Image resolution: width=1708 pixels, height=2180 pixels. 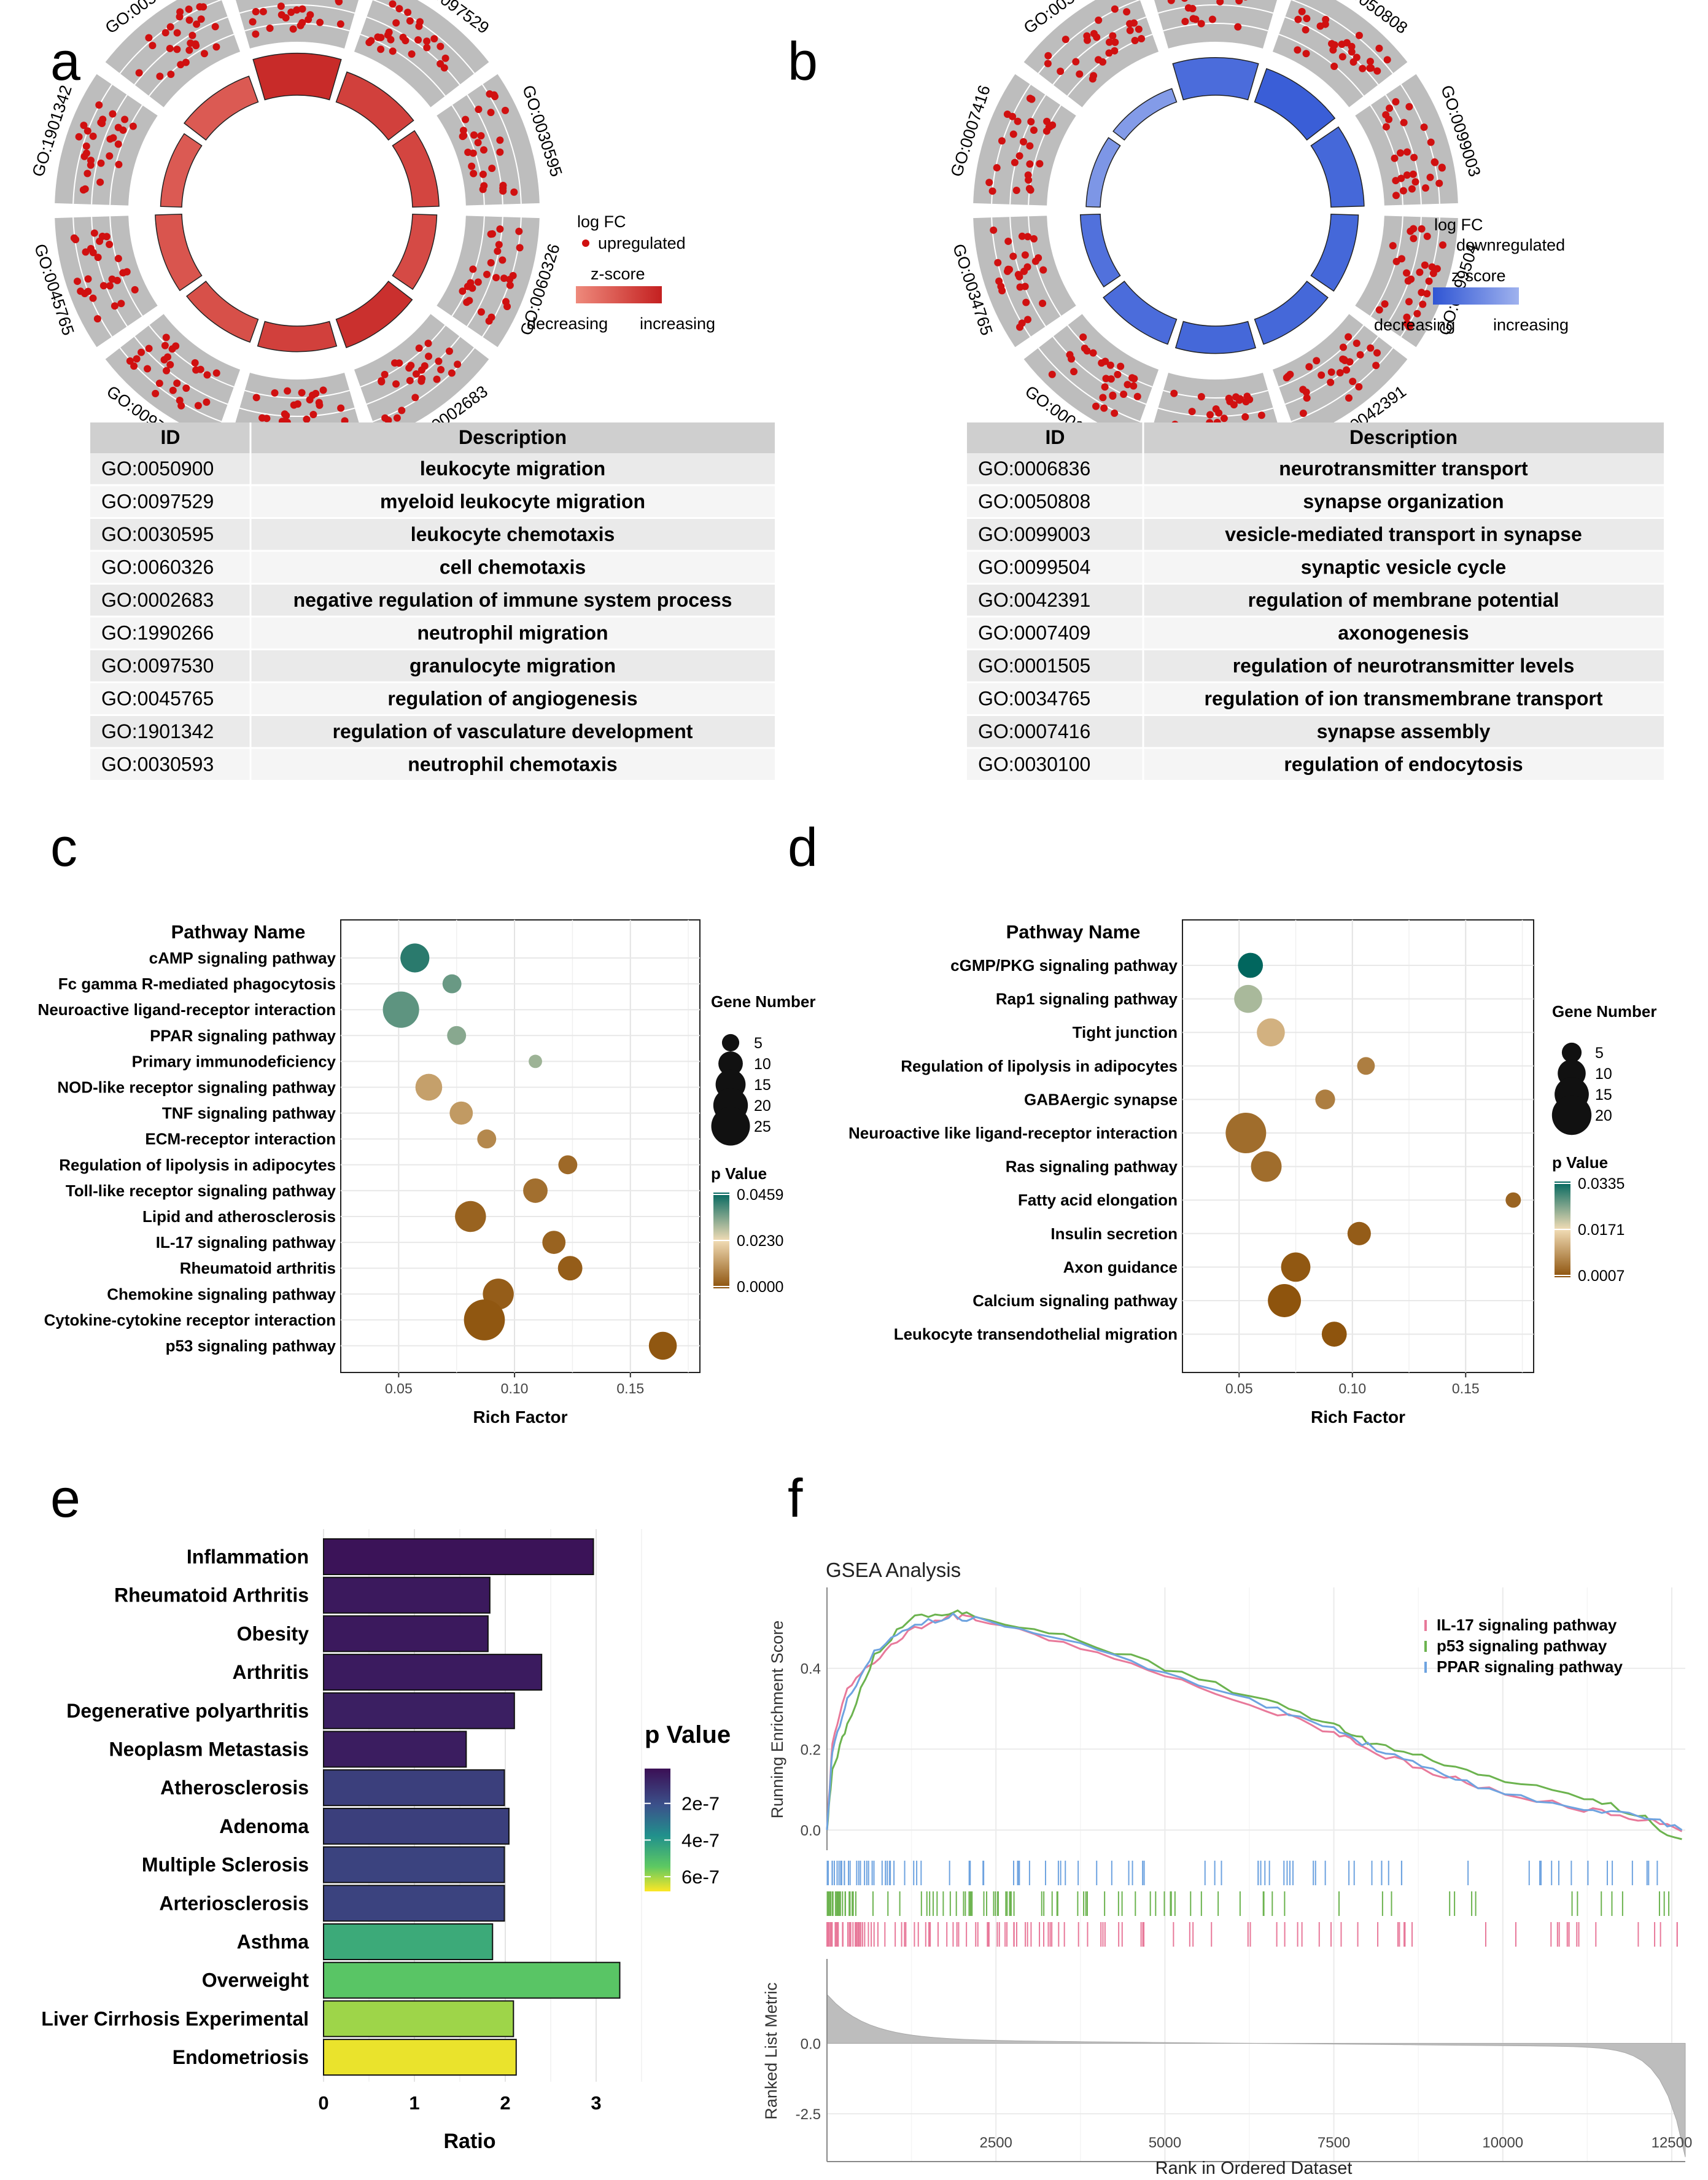 I want to click on go-id-cell: GO:0030595, so click(x=157, y=534).